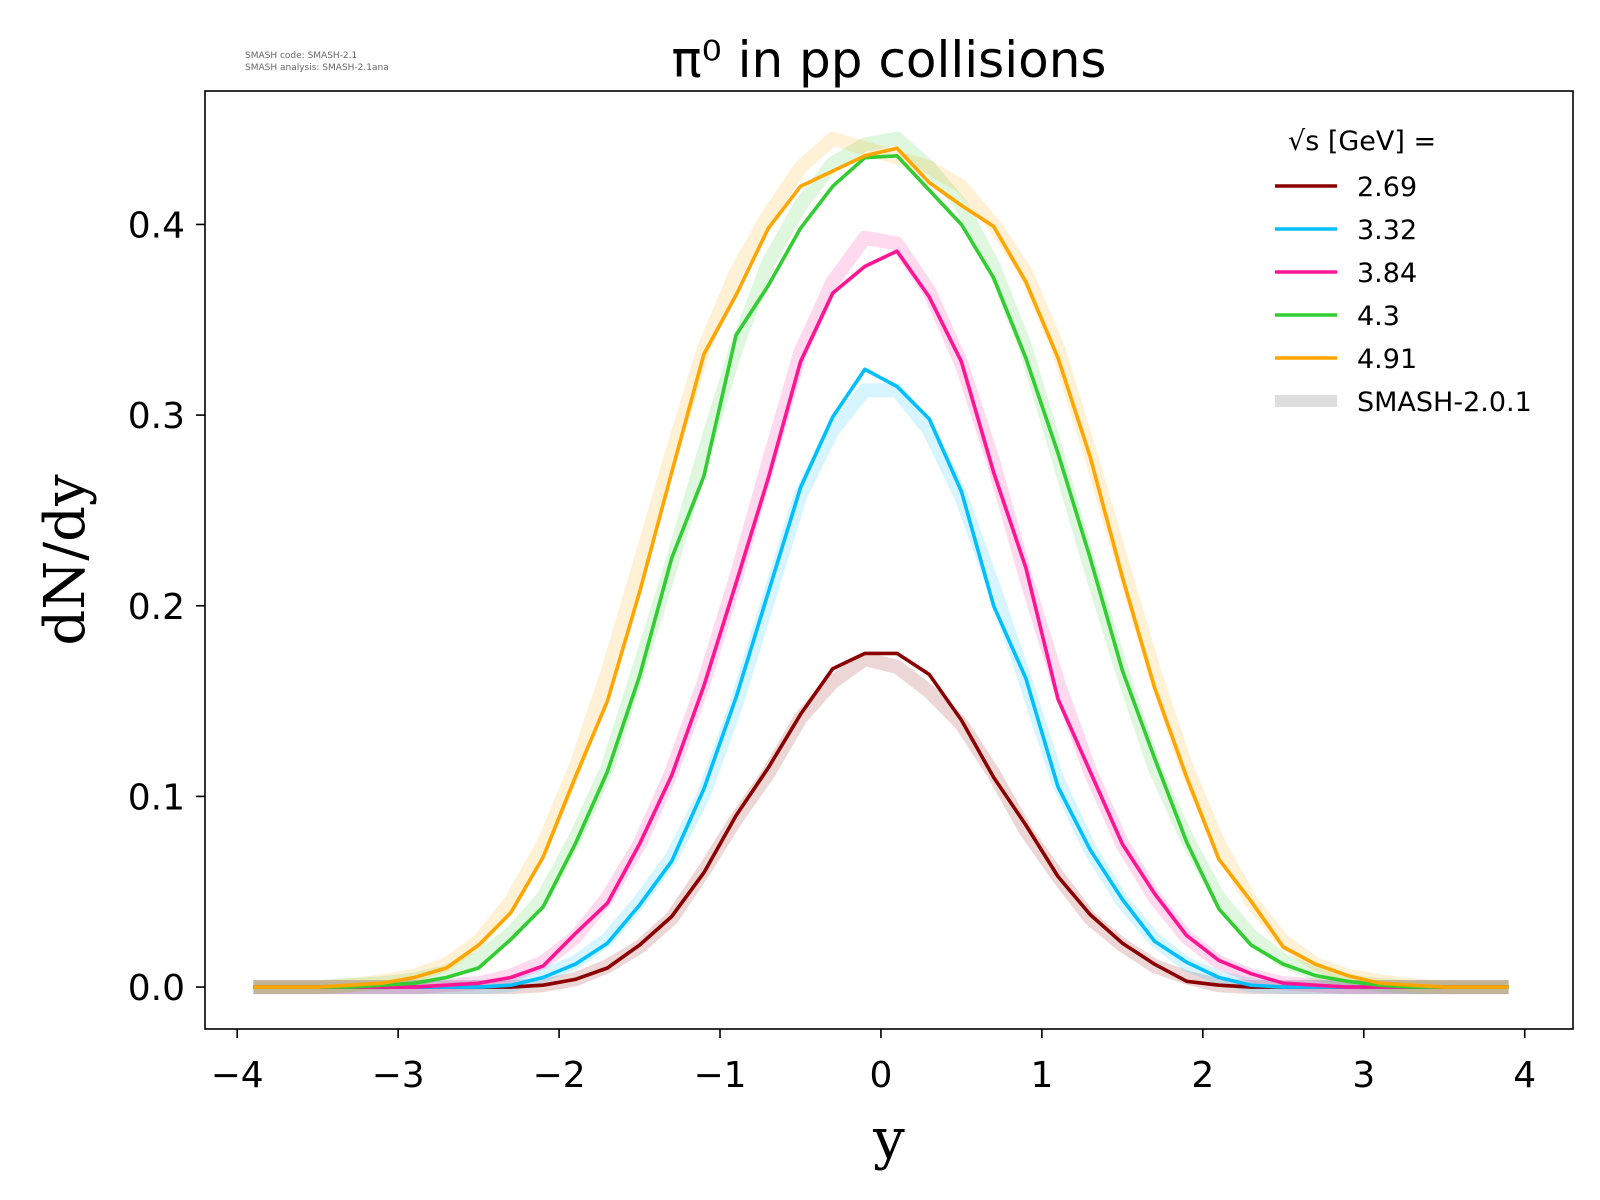  Describe the element at coordinates (237, 1075) in the screenshot. I see `x-tick-label: −4` at that location.